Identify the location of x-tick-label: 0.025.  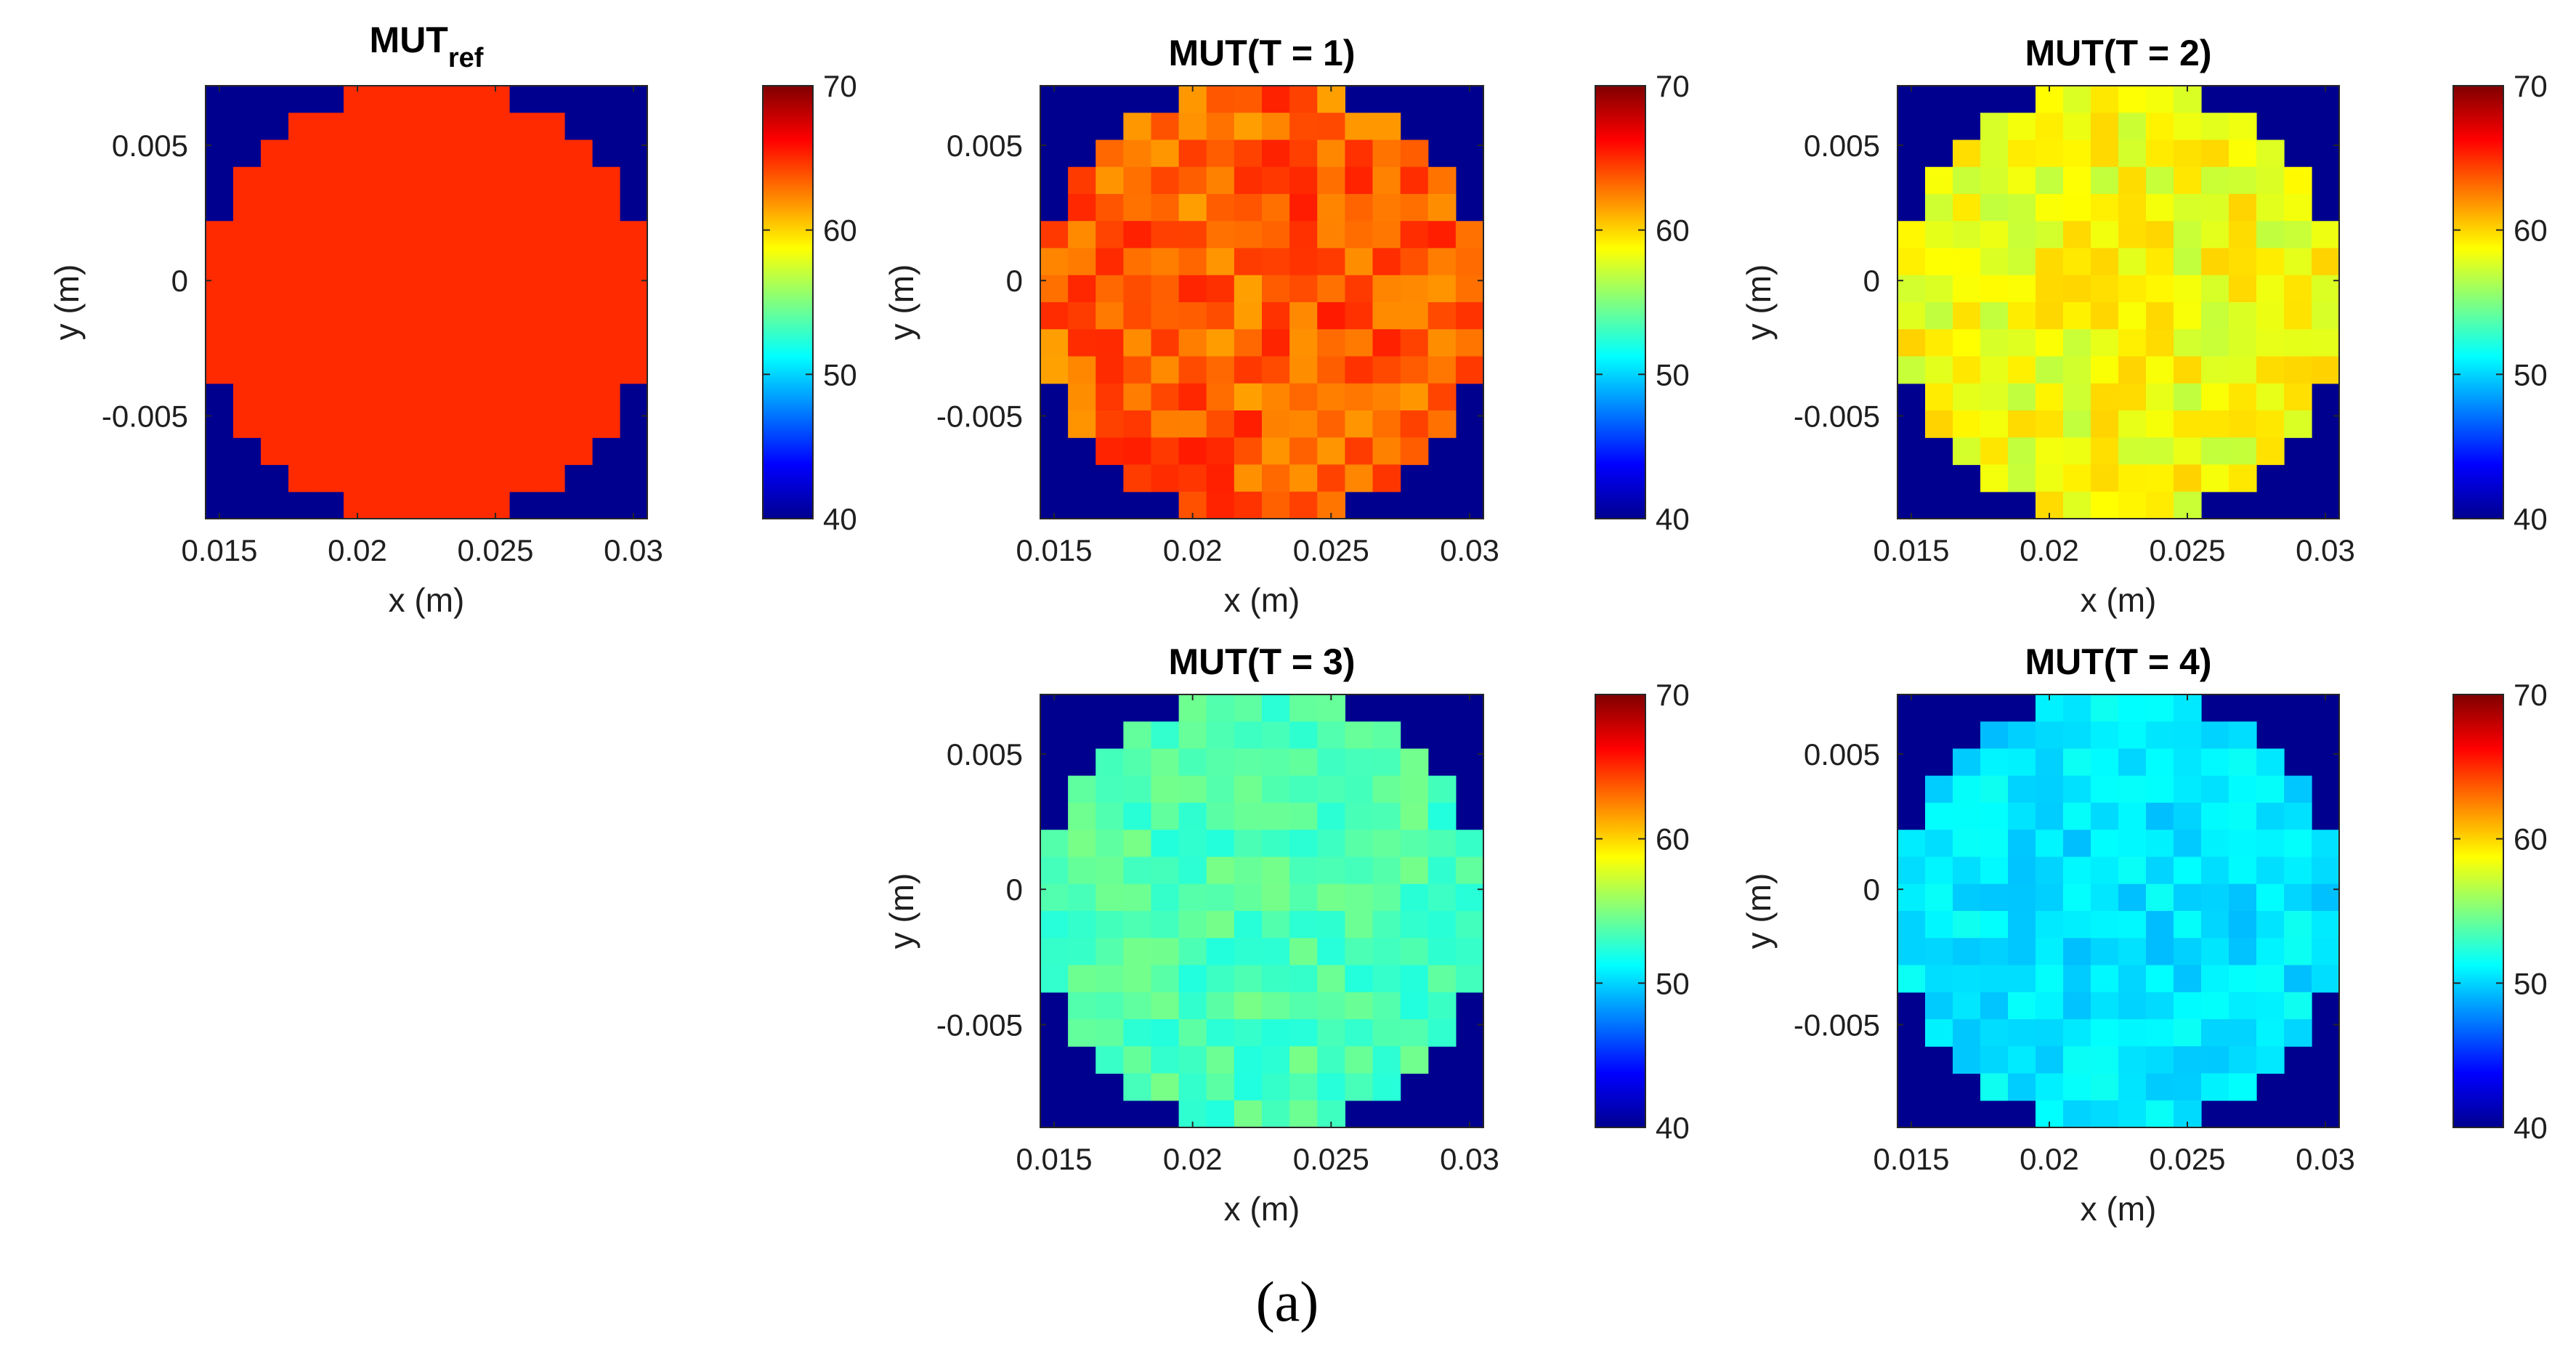
(495, 550).